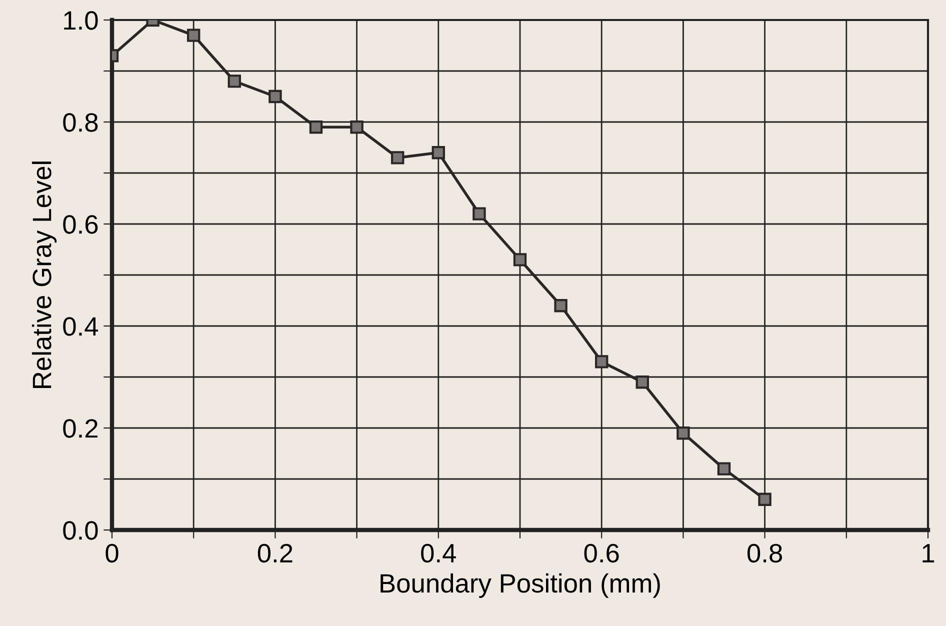 Image resolution: width=946 pixels, height=626 pixels. Describe the element at coordinates (81, 20) in the screenshot. I see `y-tick-label: 1.0` at that location.